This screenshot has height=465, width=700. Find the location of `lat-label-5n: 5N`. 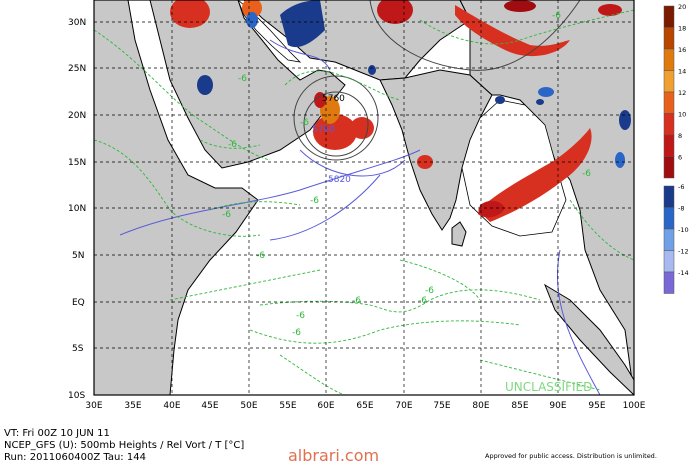

lat-label-5n: 5N is located at coordinates (78, 256).